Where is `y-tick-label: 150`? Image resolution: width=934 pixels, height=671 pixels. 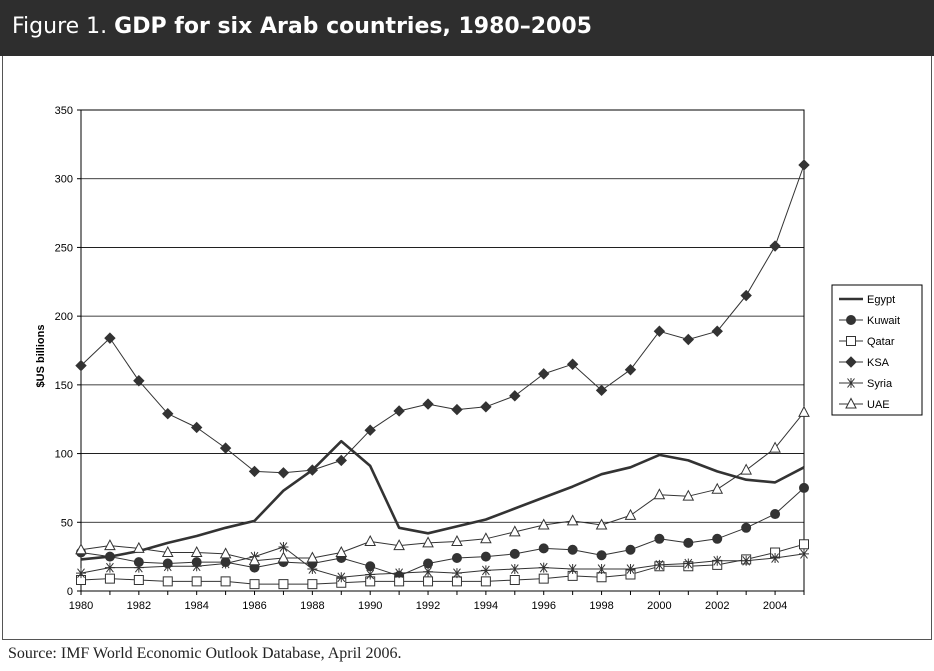
y-tick-label: 150 is located at coordinates (64, 386).